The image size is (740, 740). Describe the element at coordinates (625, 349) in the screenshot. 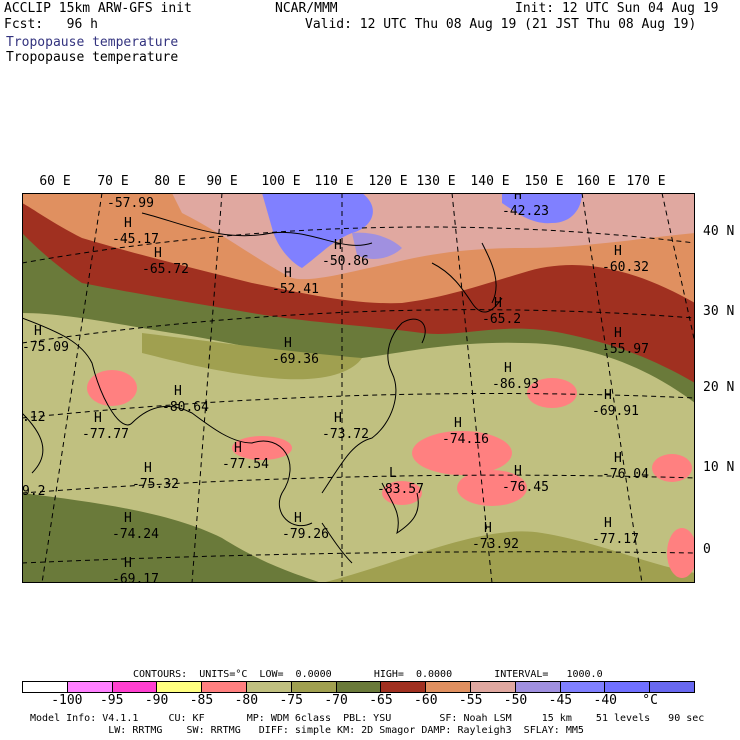

I see `extremum-value: -55.97` at that location.